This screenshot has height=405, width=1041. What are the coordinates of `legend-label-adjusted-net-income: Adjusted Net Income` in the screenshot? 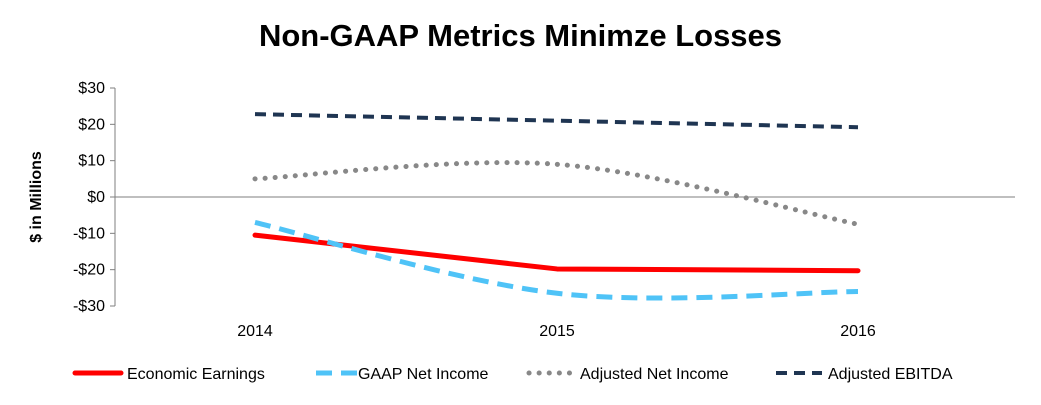 It's located at (654, 374).